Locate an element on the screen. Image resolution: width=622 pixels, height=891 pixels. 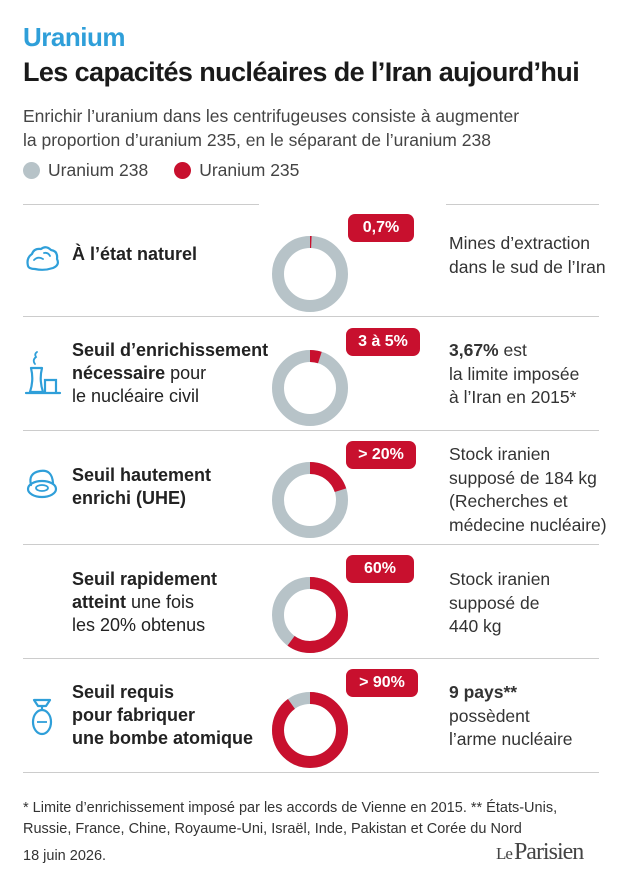
note-line: supposé de is located at coordinates (494, 602).